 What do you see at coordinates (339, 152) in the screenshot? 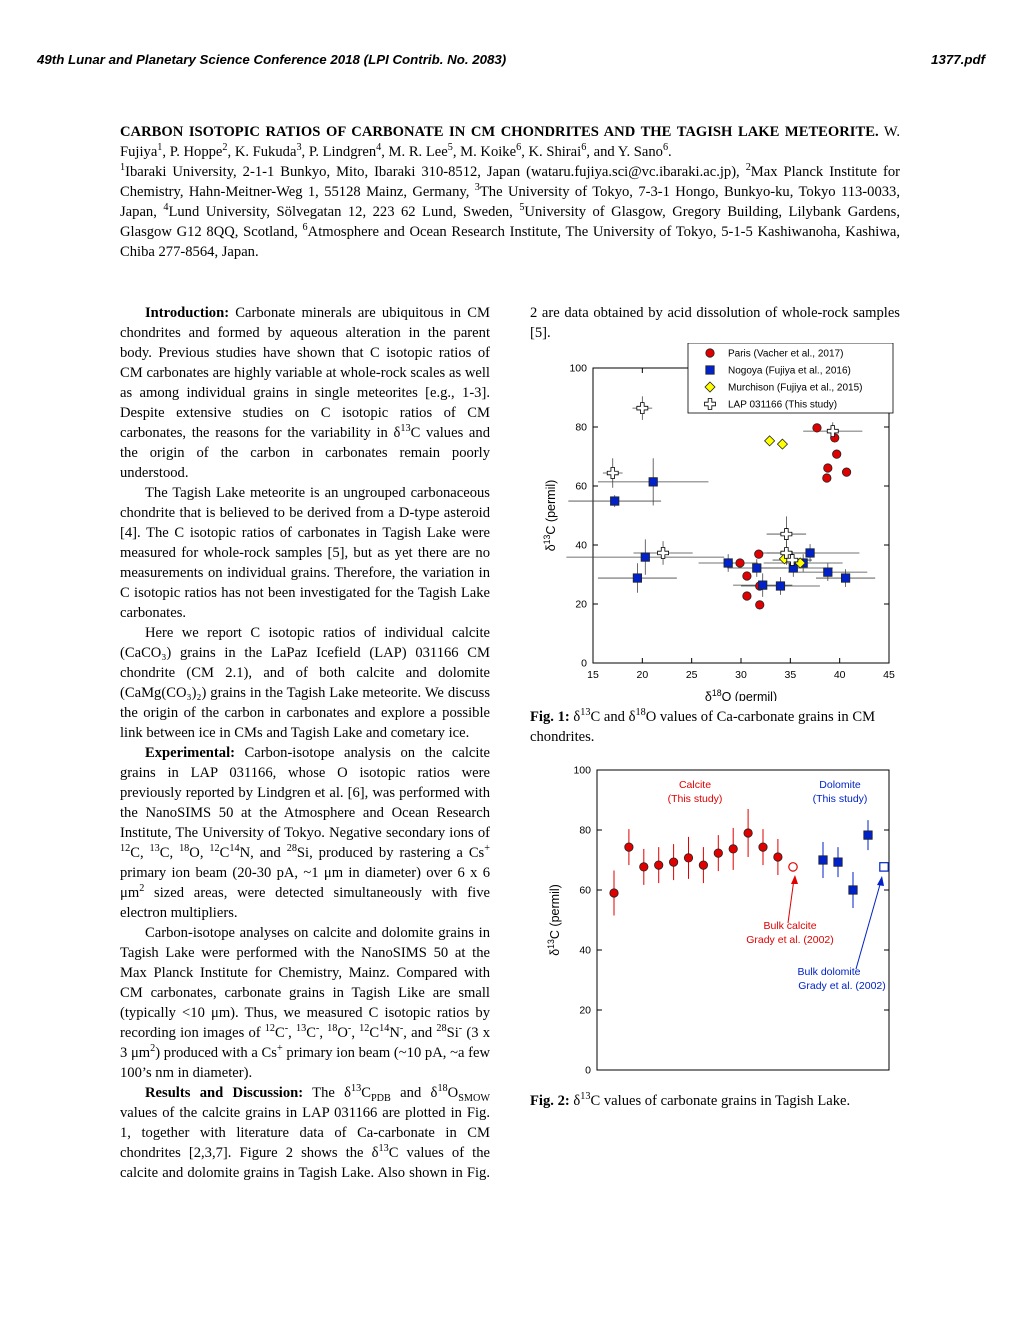
I see `text-run: , P. Lindgren` at bounding box center [339, 152].